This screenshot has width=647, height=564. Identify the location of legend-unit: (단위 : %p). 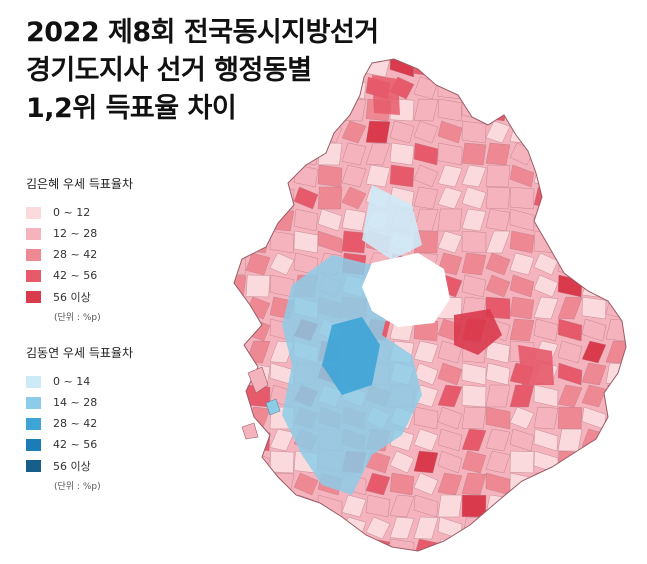
(77, 318).